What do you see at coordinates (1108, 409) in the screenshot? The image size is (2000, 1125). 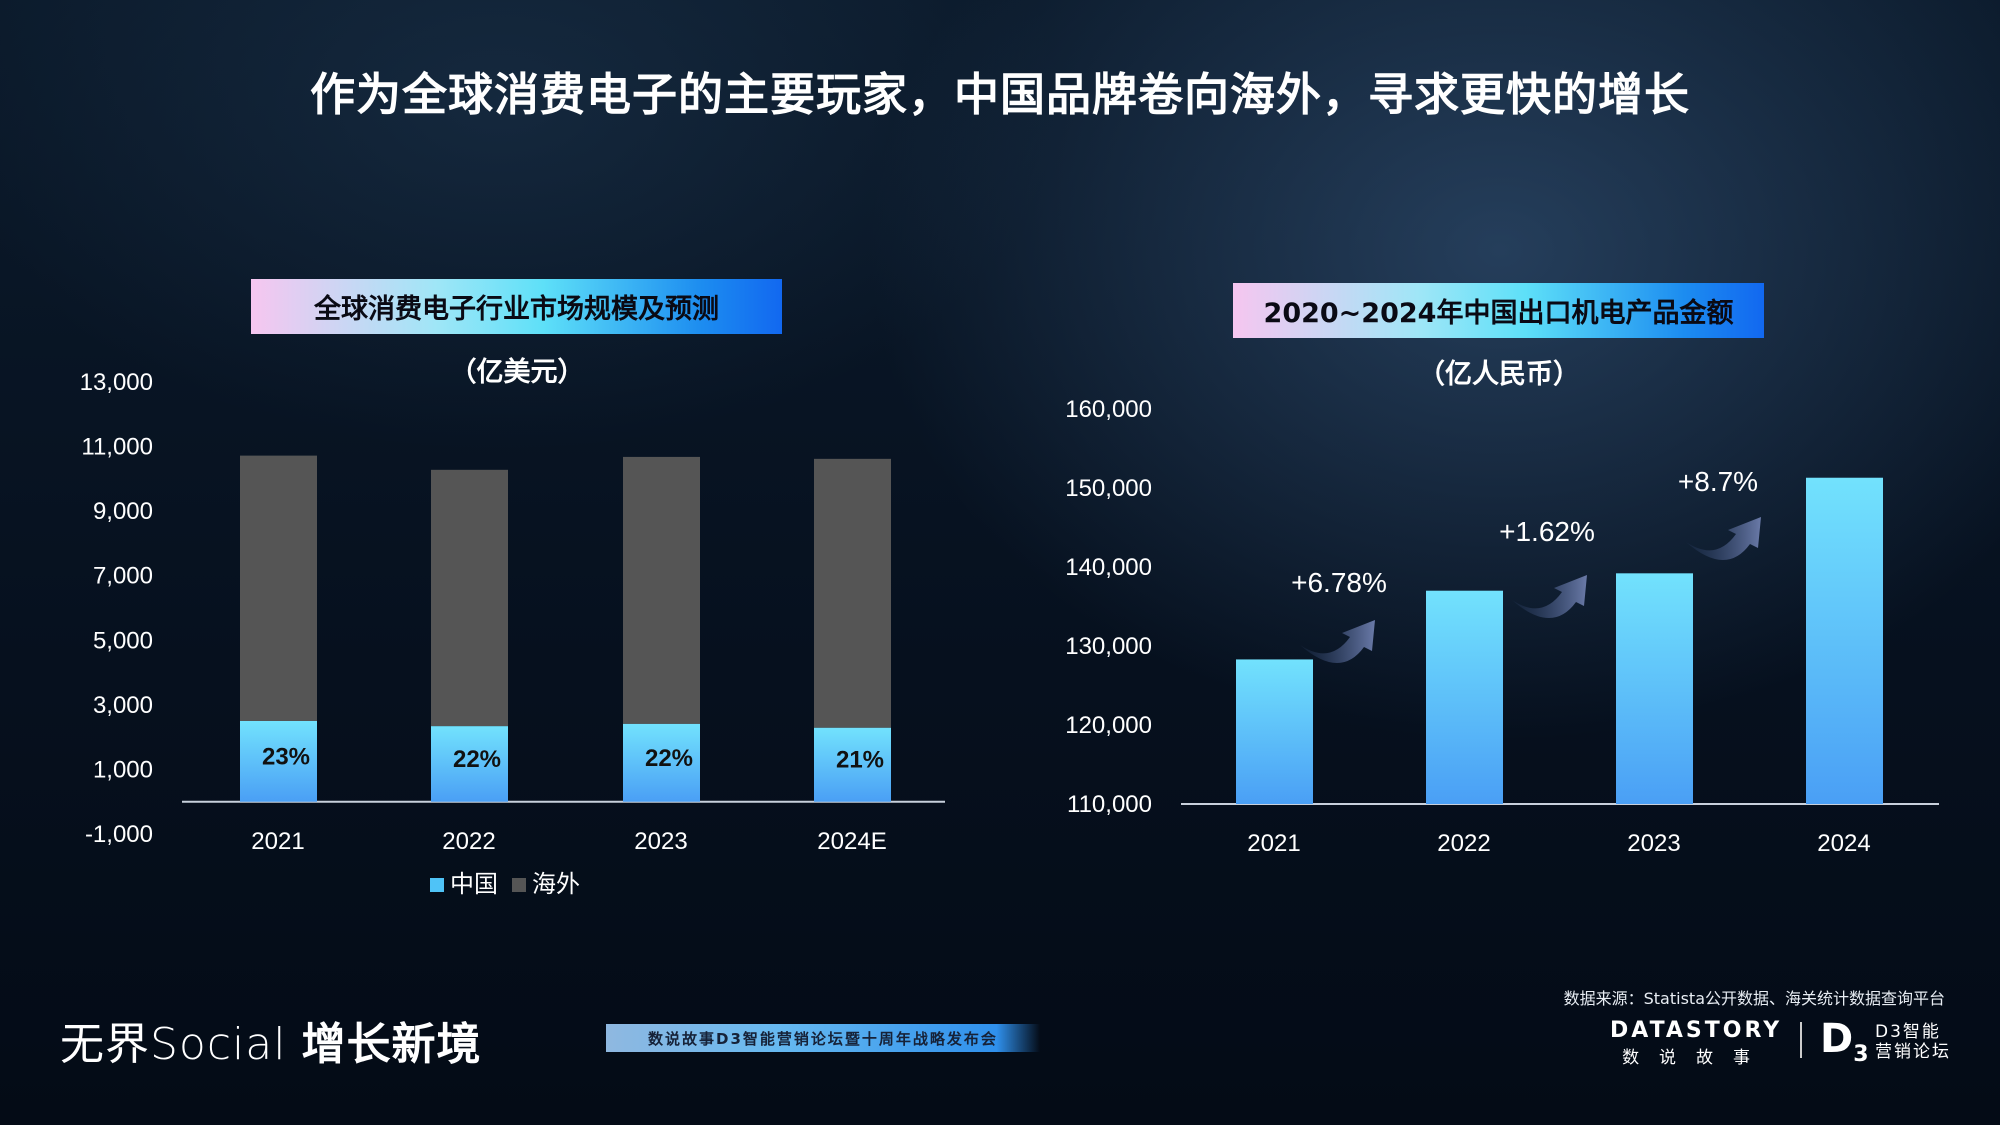 I see `y-tick-label: 160,000` at bounding box center [1108, 409].